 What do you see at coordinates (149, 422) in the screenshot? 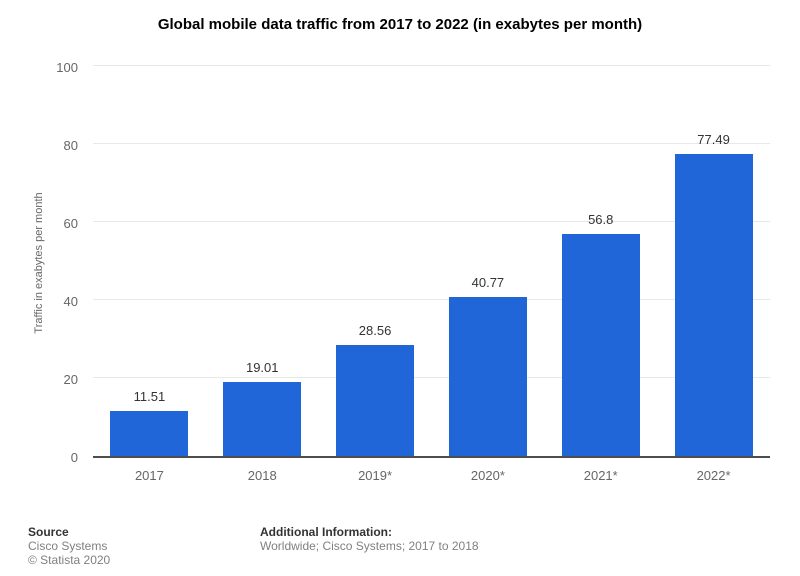
I see `bar: 11.51` at bounding box center [149, 422].